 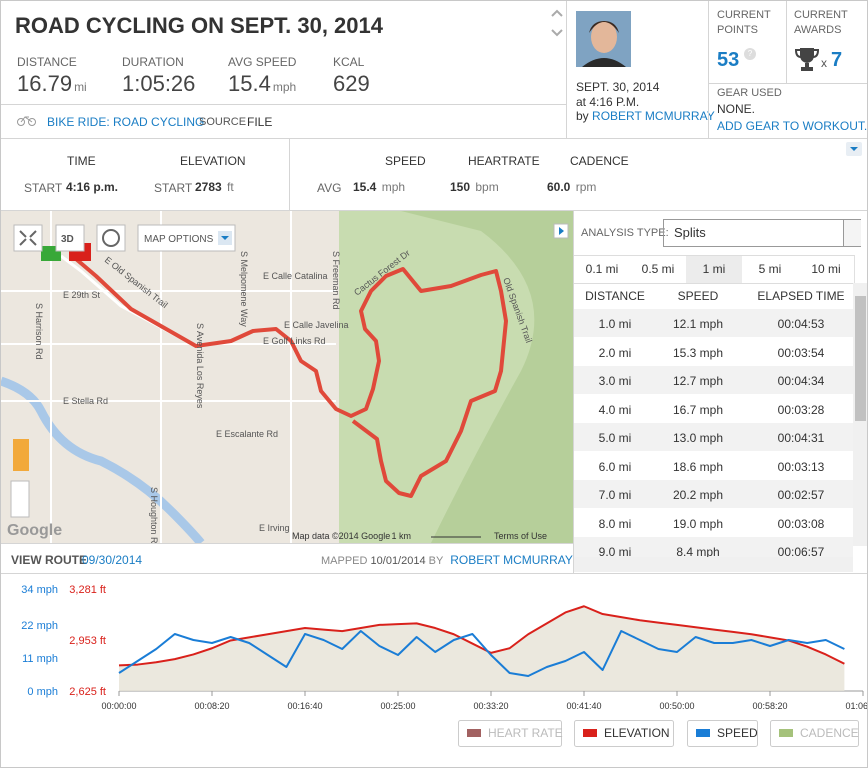 What do you see at coordinates (80, 87) in the screenshot?
I see `stat-unit: mi` at bounding box center [80, 87].